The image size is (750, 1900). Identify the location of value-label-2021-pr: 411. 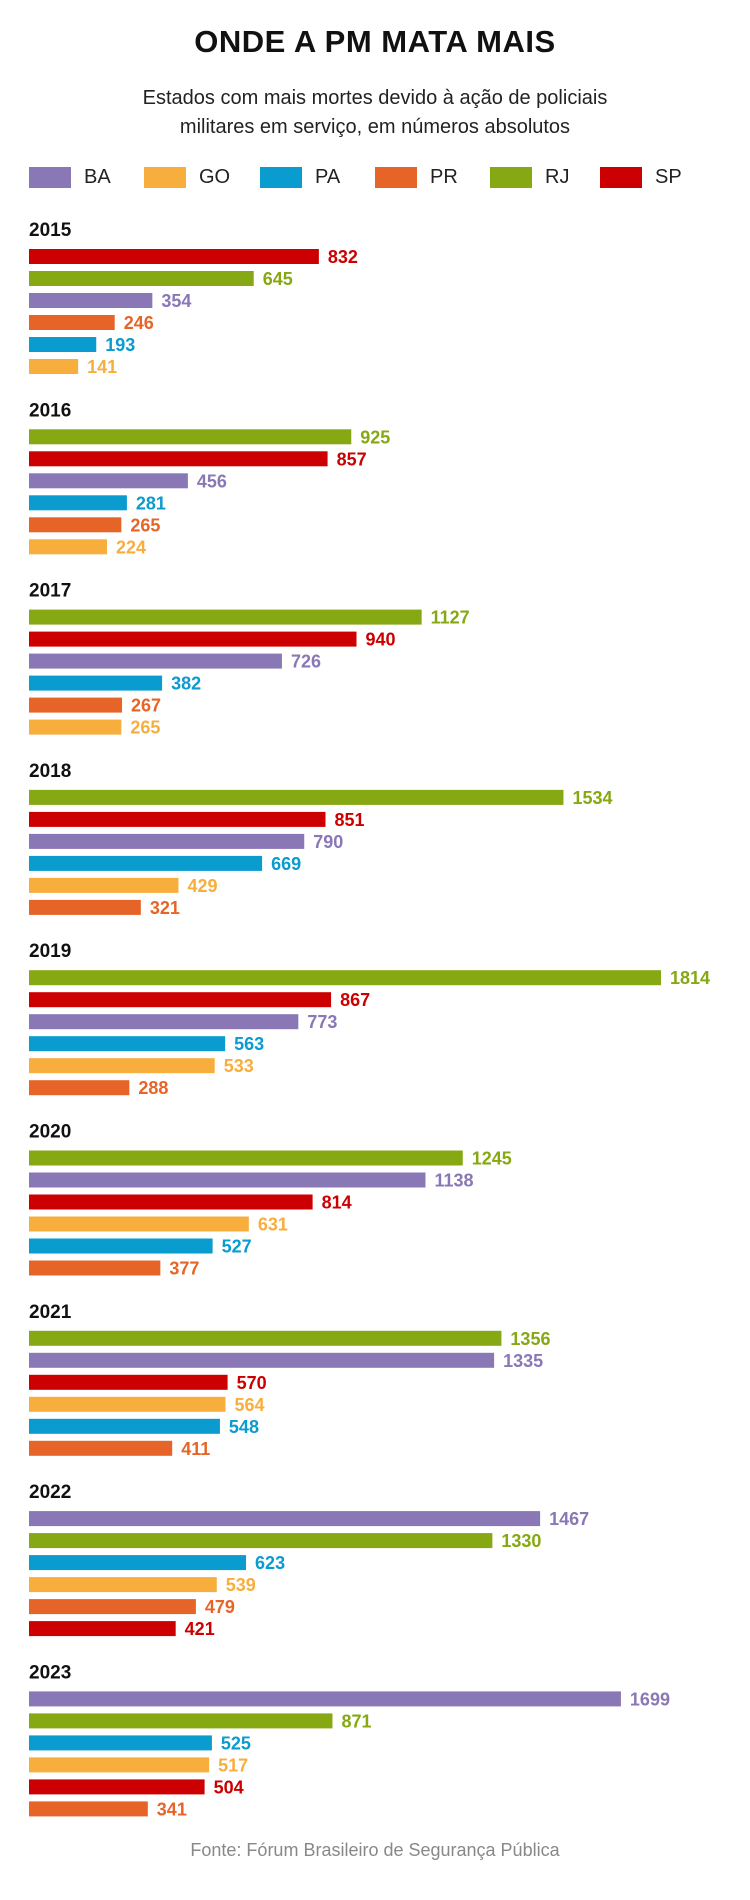
(195, 1449).